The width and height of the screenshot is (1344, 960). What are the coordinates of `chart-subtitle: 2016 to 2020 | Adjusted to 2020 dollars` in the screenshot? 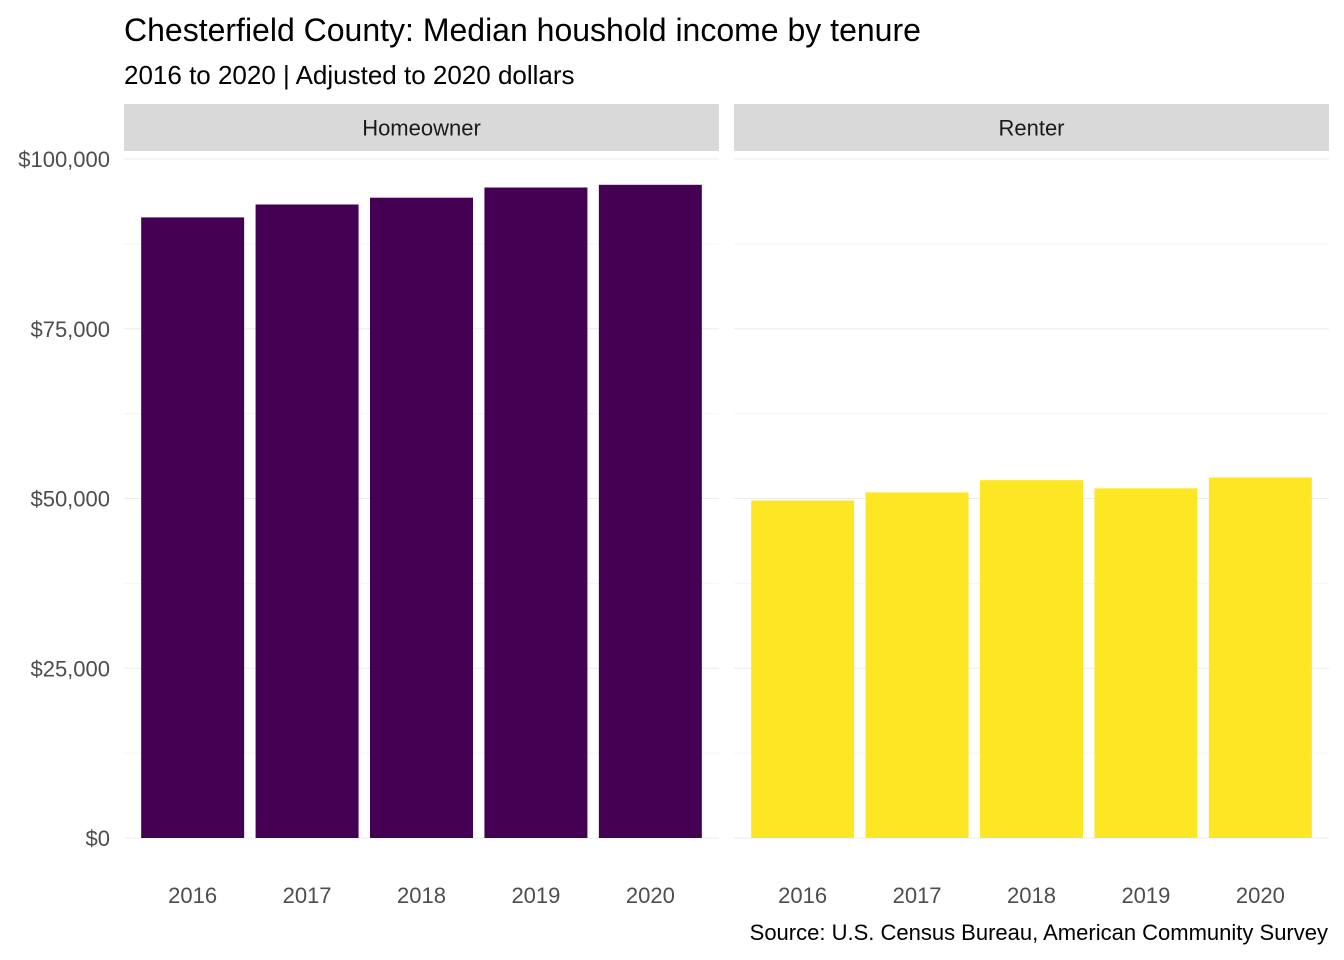 It's located at (349, 75).